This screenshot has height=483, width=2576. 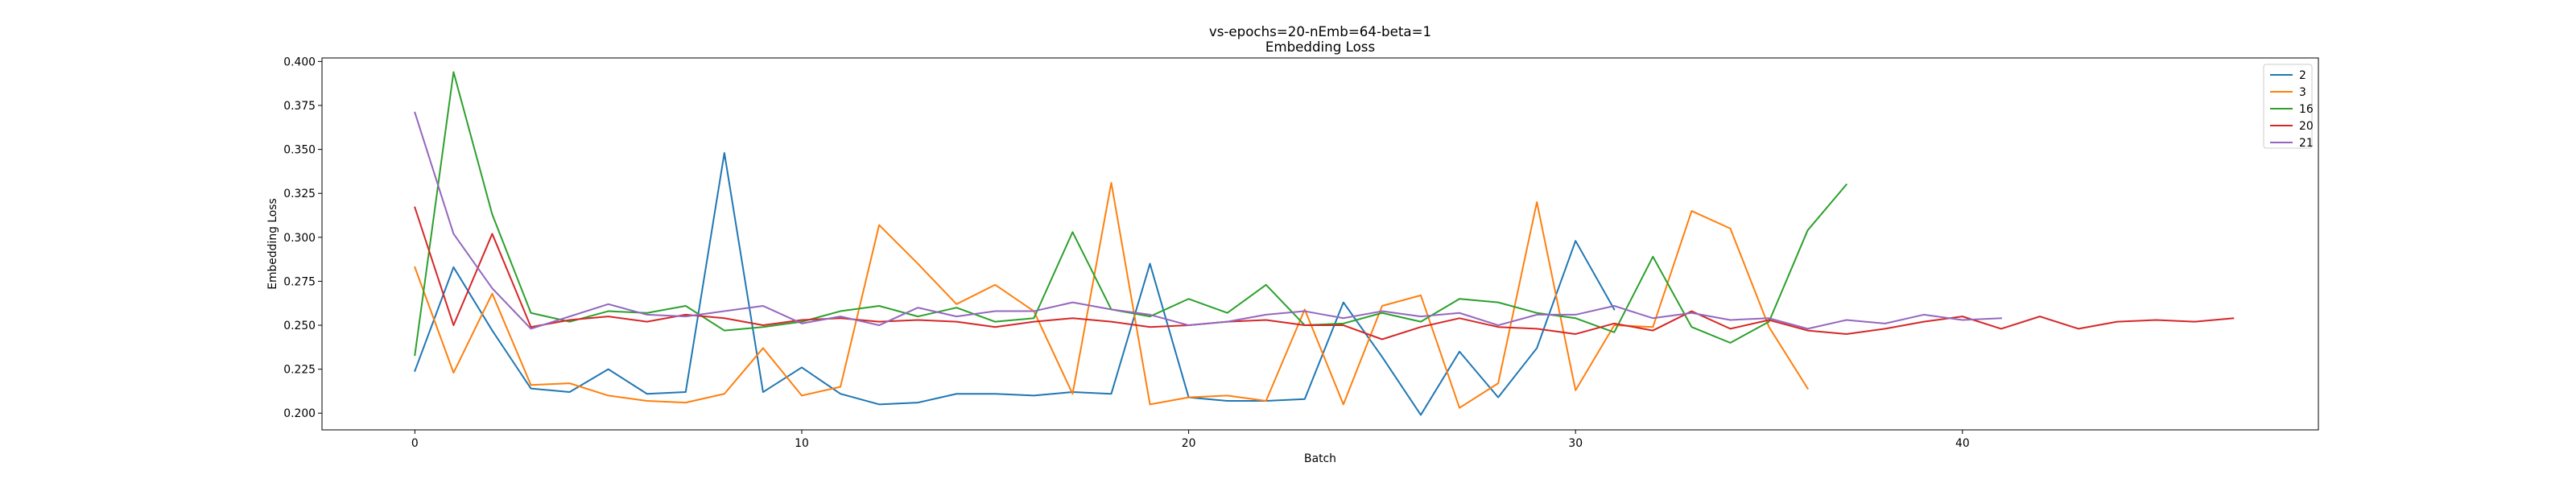 What do you see at coordinates (272, 244) in the screenshot?
I see `y-axis-label: Embedding Loss` at bounding box center [272, 244].